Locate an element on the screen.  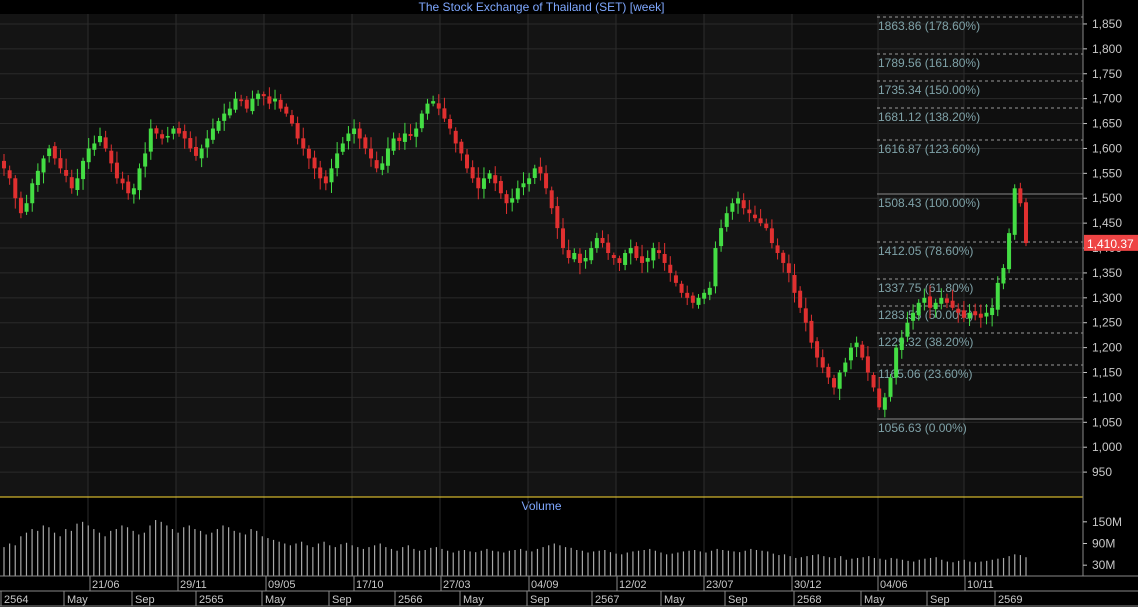
volume-tick-label: 90M is located at coordinates (1103, 544).